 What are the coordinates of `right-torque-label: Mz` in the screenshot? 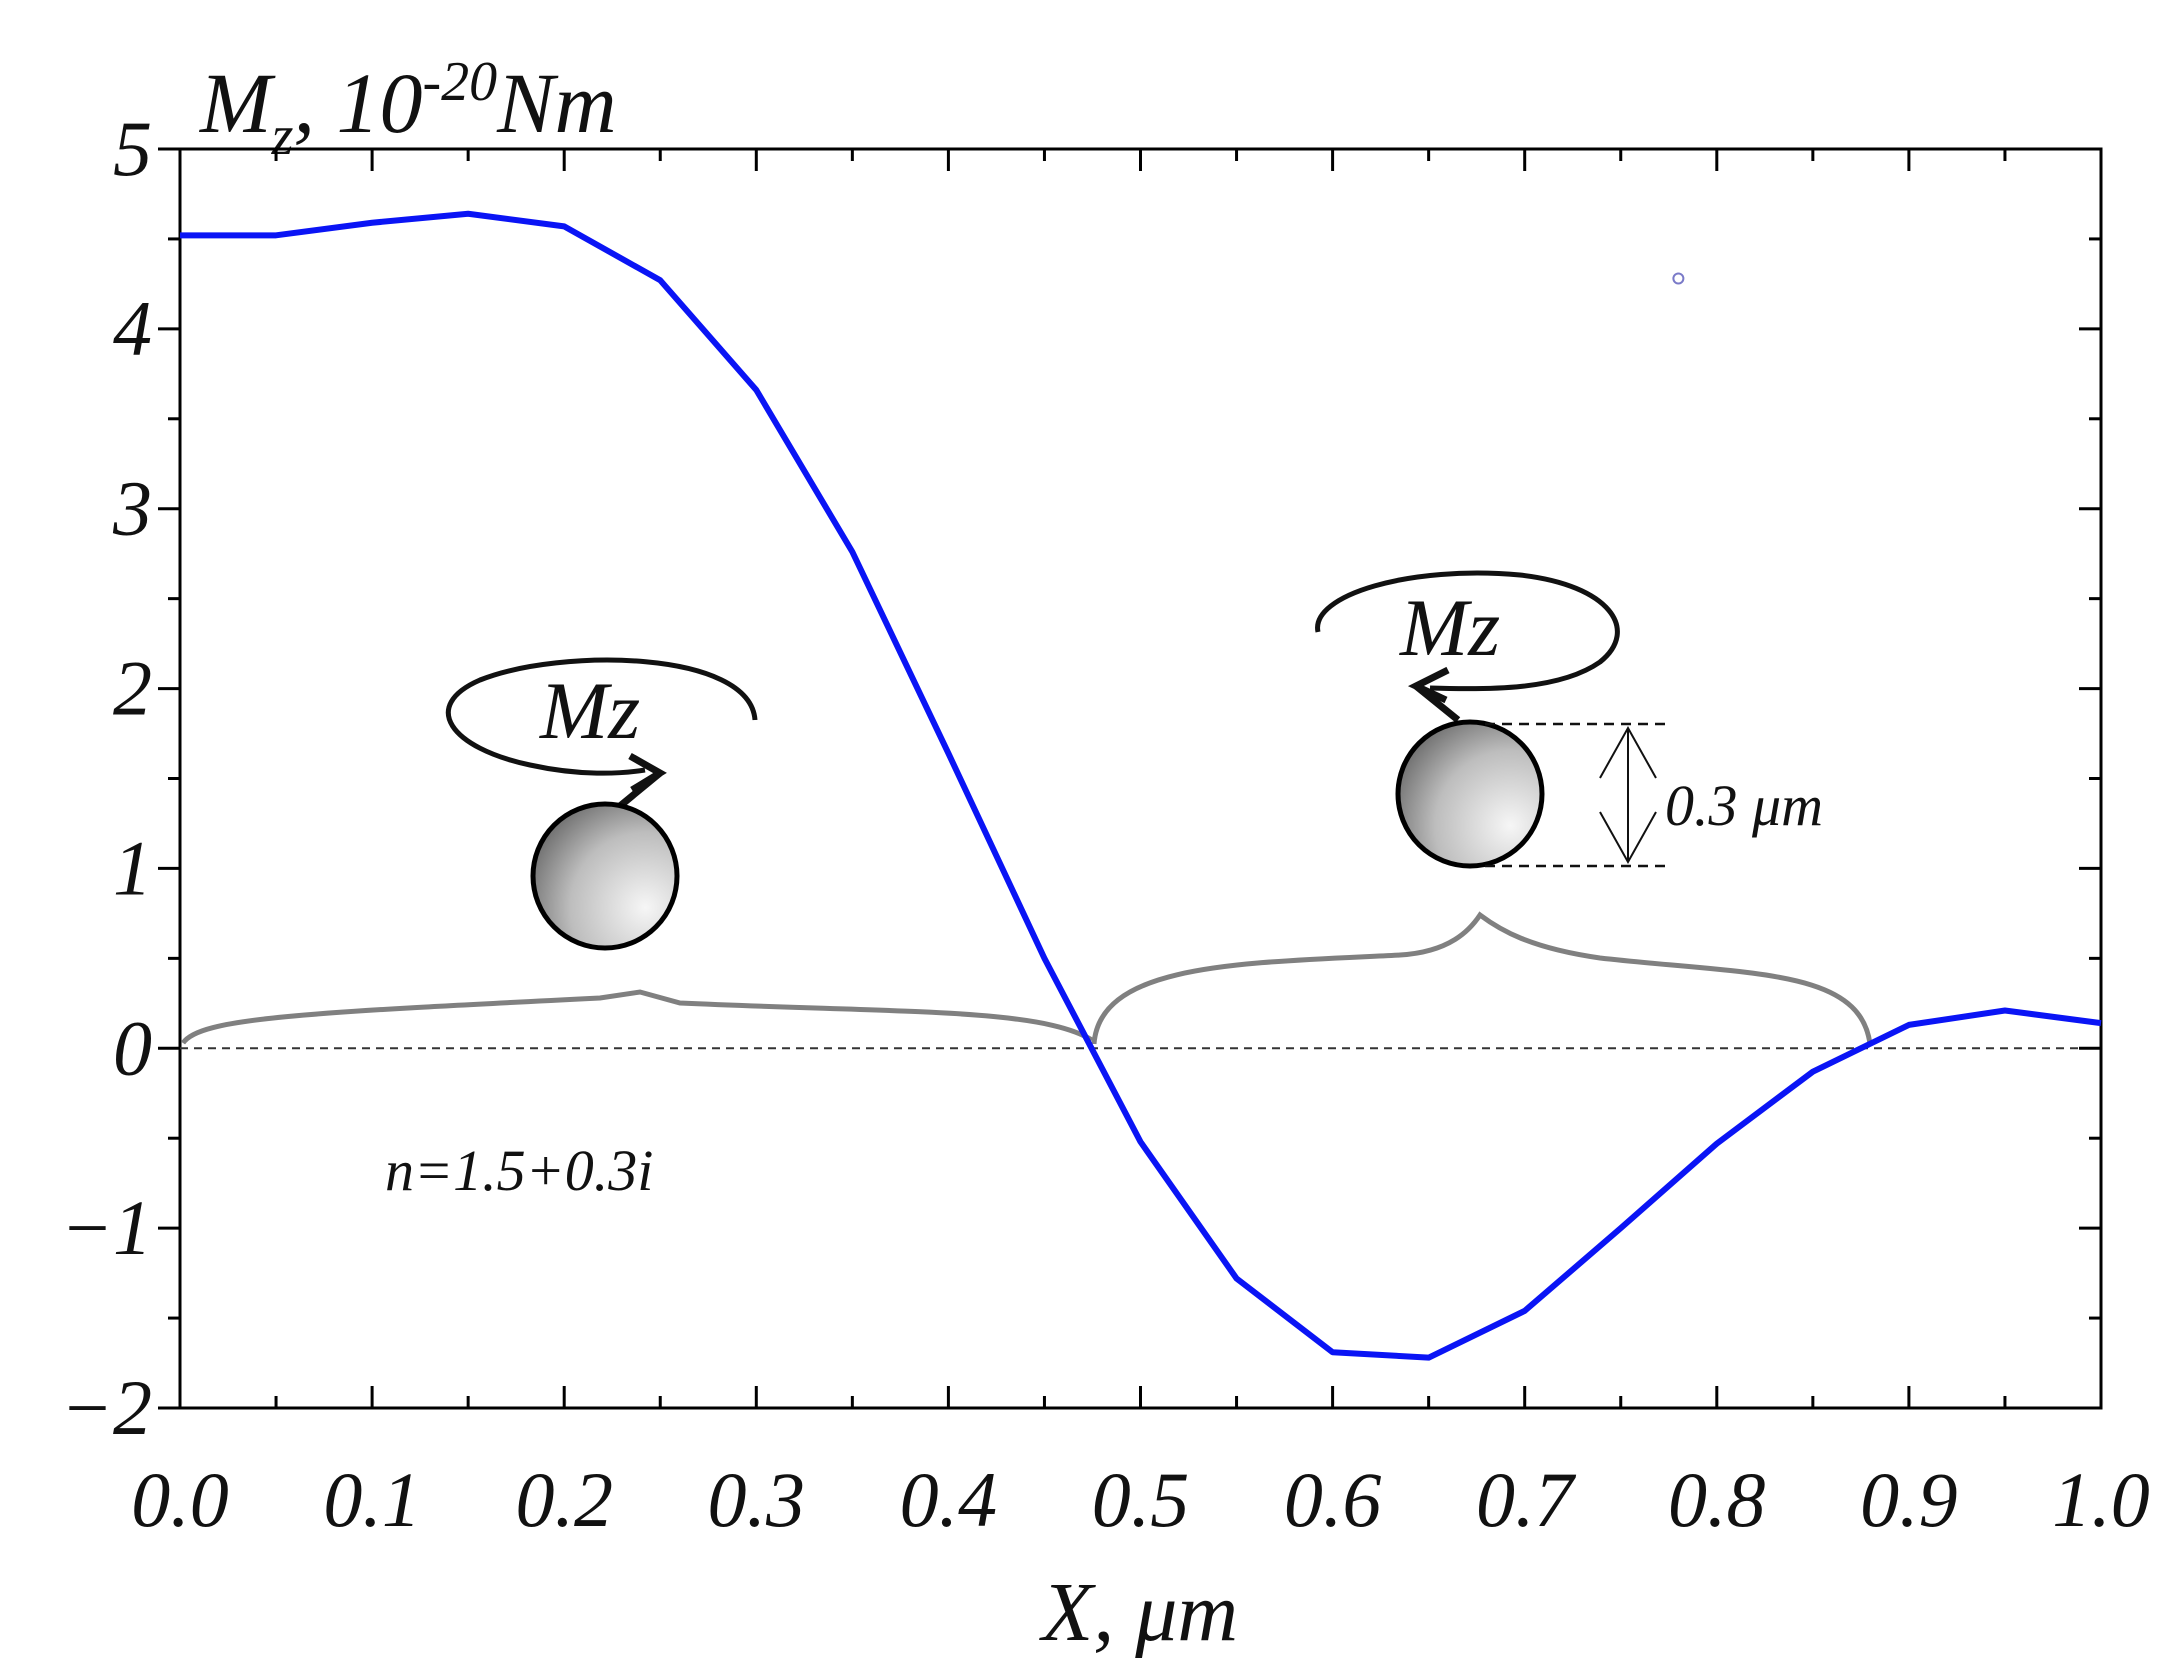 It's located at (1449, 627).